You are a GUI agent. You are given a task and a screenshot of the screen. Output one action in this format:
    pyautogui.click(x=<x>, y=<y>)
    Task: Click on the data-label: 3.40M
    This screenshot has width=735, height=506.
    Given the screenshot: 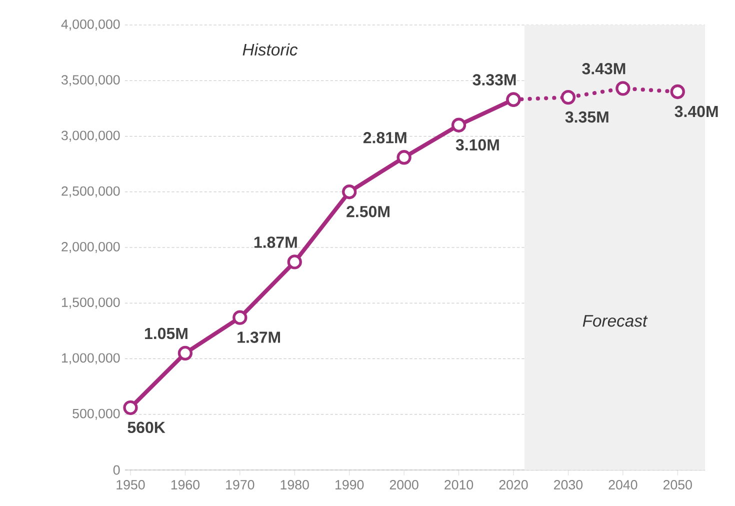 What is the action you would take?
    pyautogui.click(x=696, y=112)
    